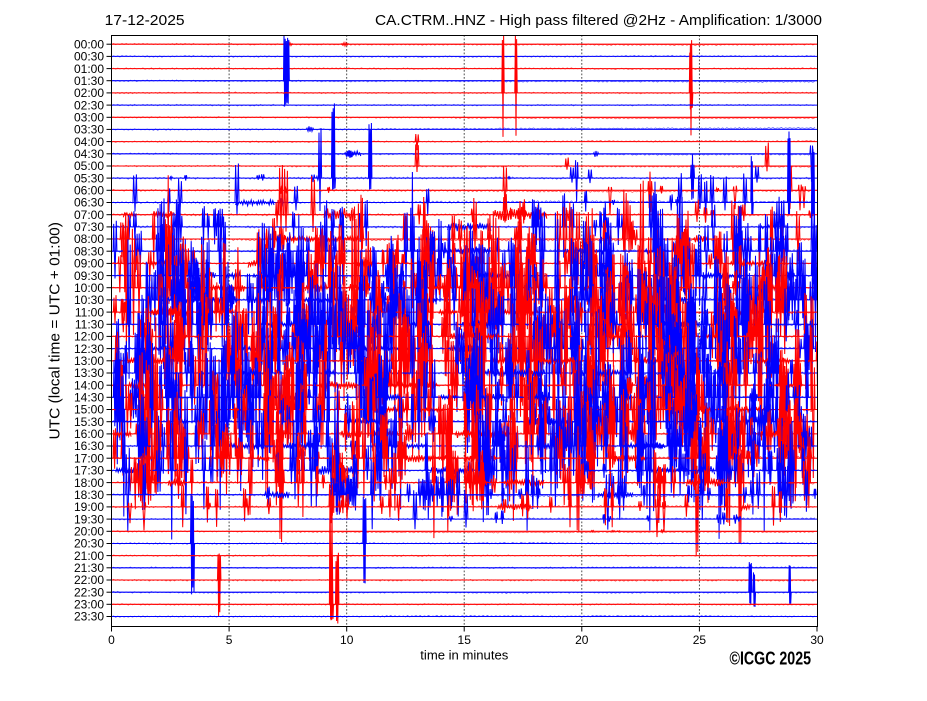 The height and width of the screenshot is (701, 927). I want to click on svg-text: 01:00, so click(89, 69).